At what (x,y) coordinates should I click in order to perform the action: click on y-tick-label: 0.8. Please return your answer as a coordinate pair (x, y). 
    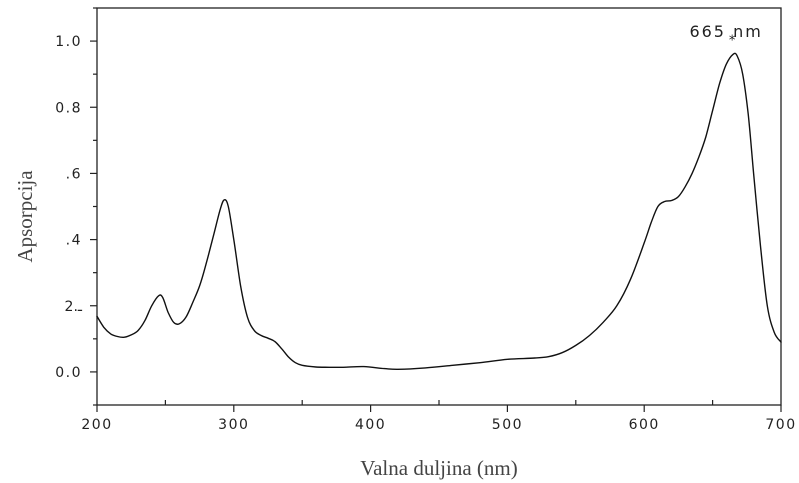
    Looking at the image, I should click on (68, 108).